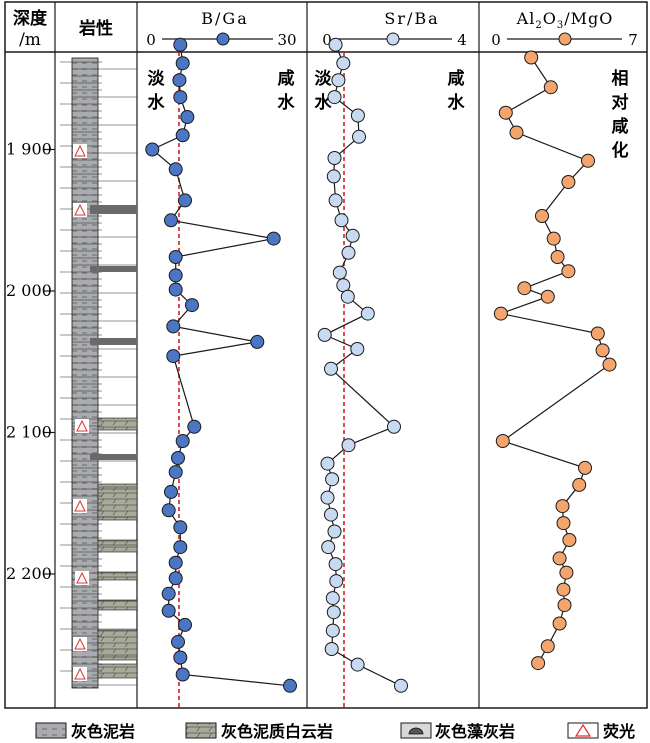 The image size is (650, 743). Describe the element at coordinates (393, 39) in the screenshot. I see `srba-header-marker` at that location.